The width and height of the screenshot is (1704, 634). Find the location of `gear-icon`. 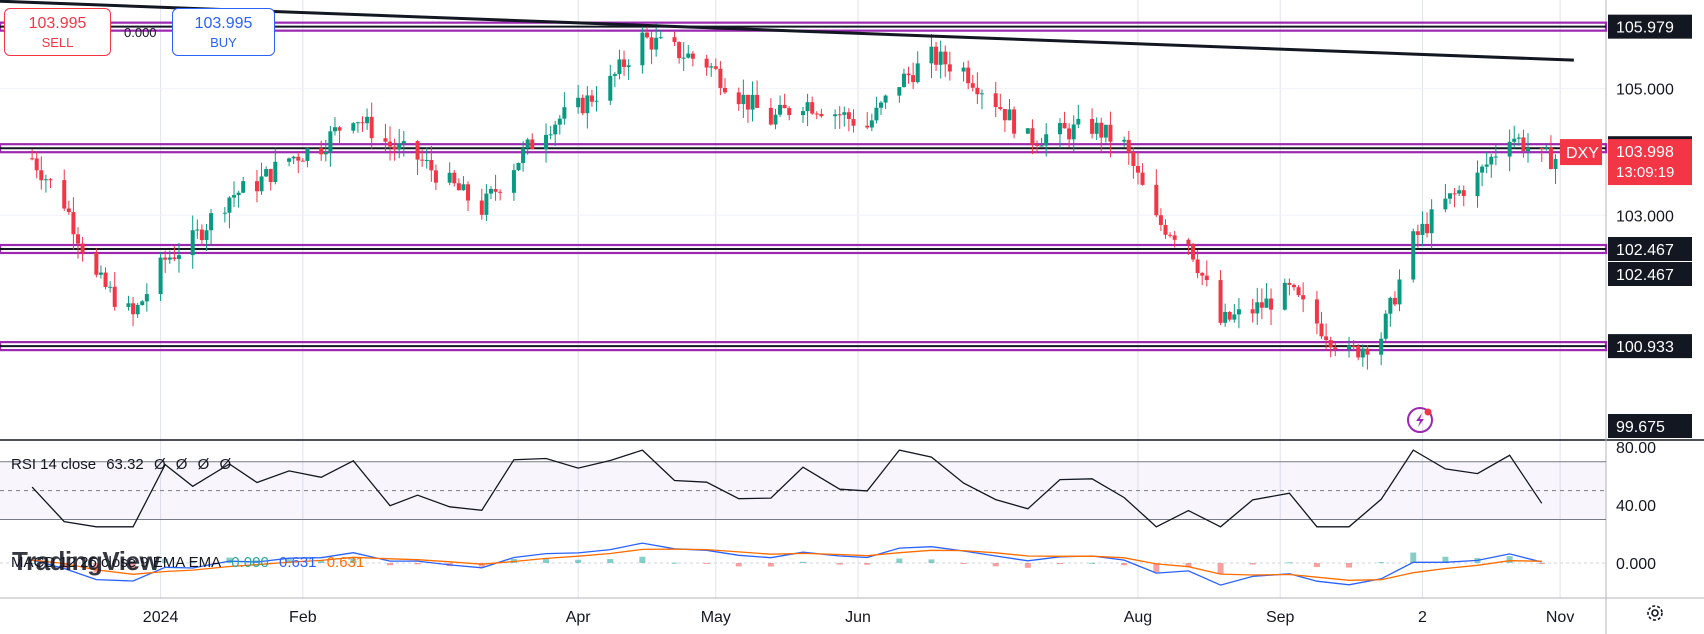

gear-icon is located at coordinates (1655, 613).